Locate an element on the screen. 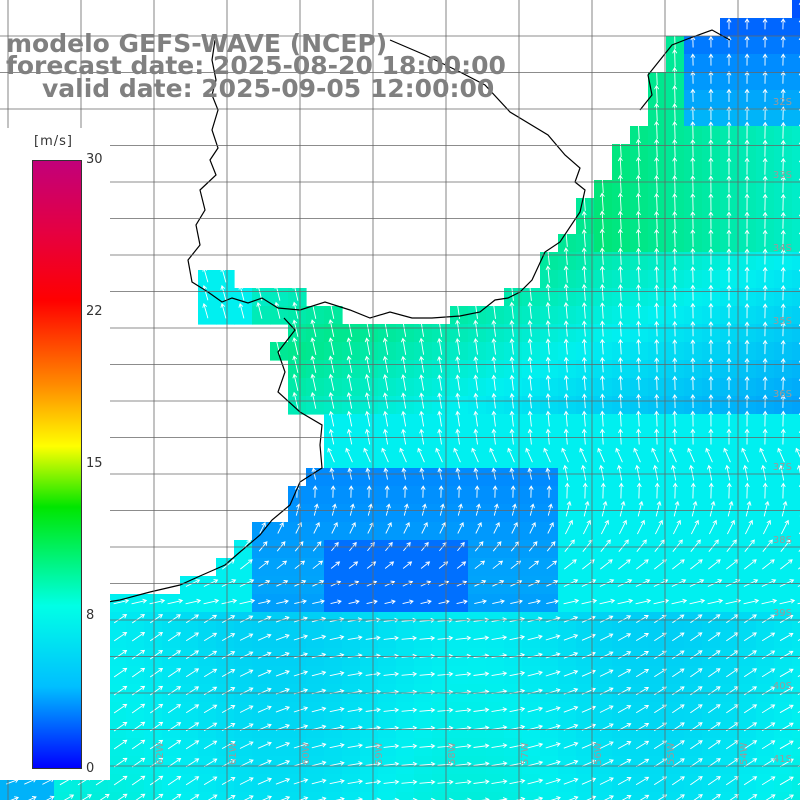 Image resolution: width=800 pixels, height=800 pixels. lat-label: 36S is located at coordinates (782, 394).